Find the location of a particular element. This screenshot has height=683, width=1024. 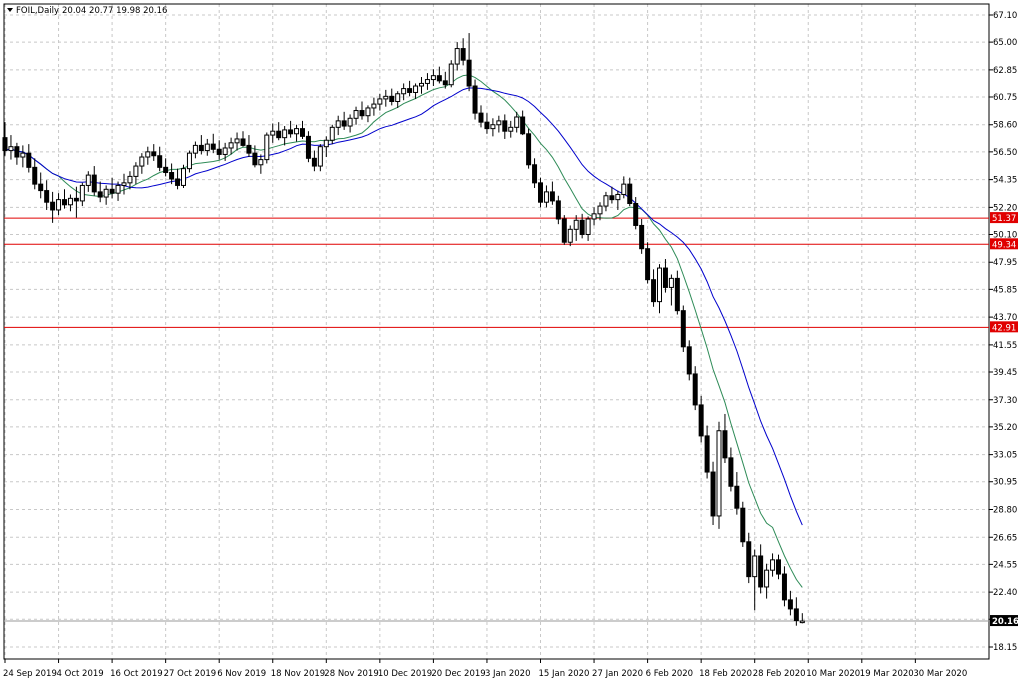

chart-header: FOIL,Daily 20.04 20.77 19.98 20.16 is located at coordinates (87, 11).